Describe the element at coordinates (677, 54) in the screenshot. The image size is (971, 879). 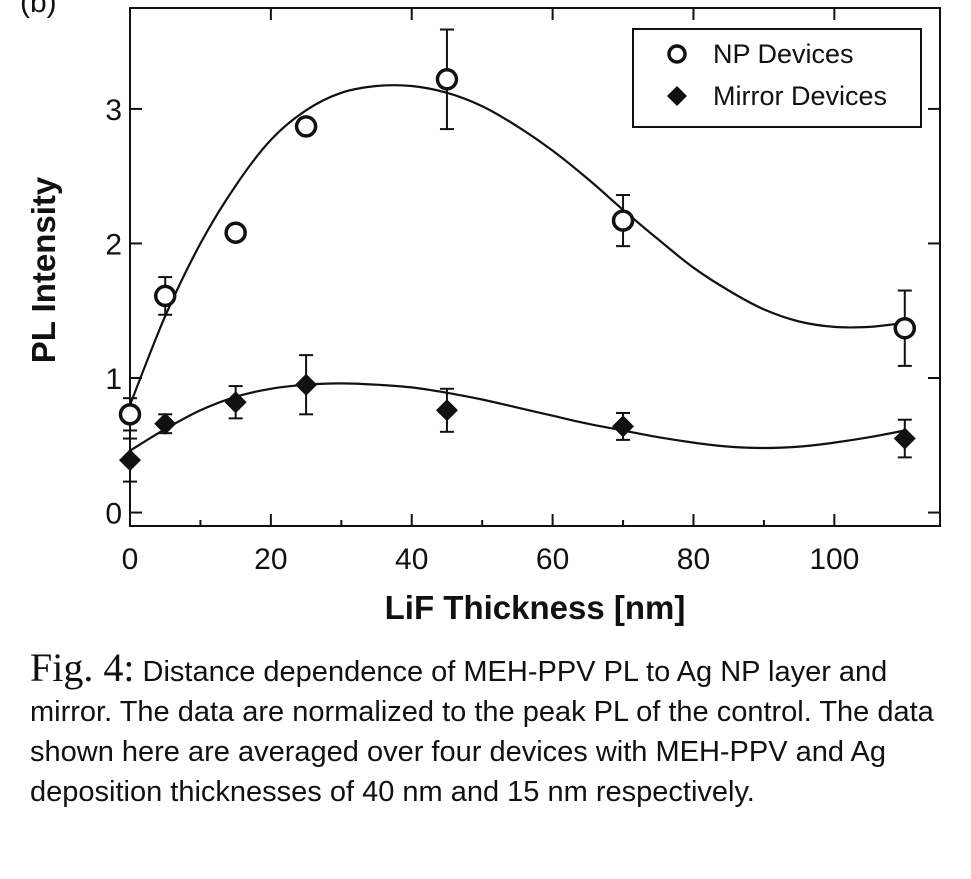
I see `legend-np-marker` at that location.